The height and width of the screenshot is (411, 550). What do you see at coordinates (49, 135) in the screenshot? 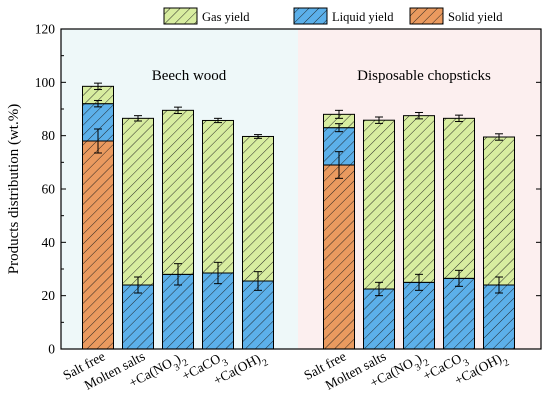
I see `y-tick-label: 80` at bounding box center [49, 135].